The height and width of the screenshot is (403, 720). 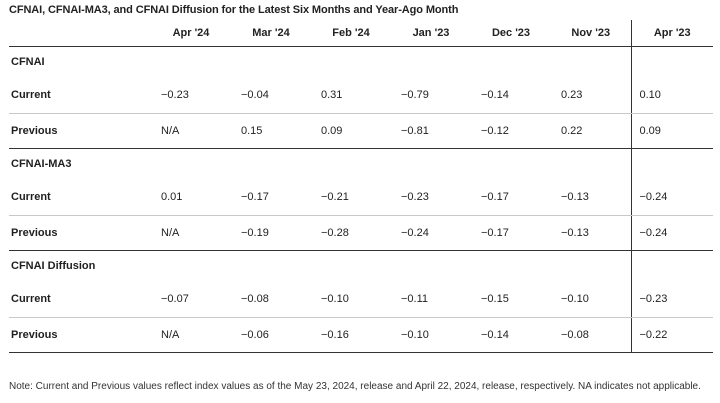 What do you see at coordinates (431, 96) in the screenshot?
I see `table-cell: −0.79` at bounding box center [431, 96].